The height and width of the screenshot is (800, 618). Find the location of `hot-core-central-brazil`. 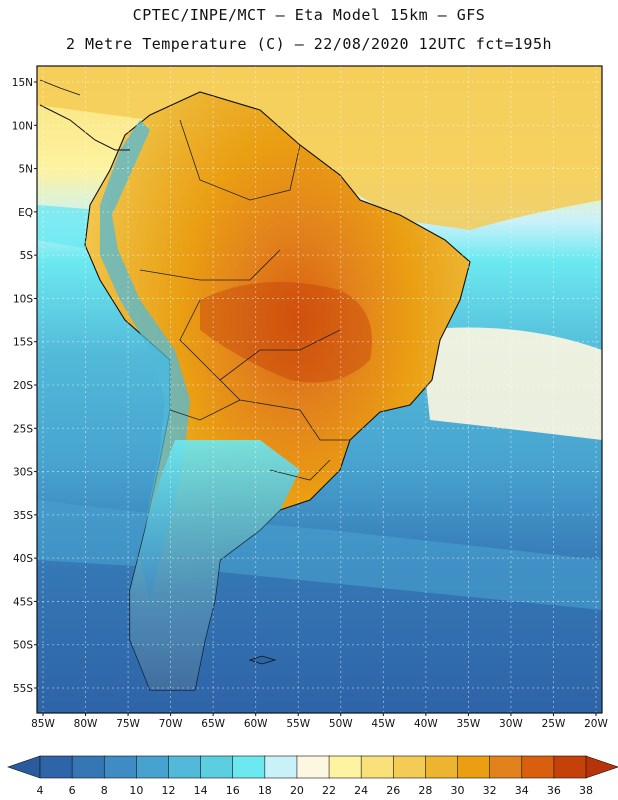

hot-core-central-brazil is located at coordinates (286, 332).